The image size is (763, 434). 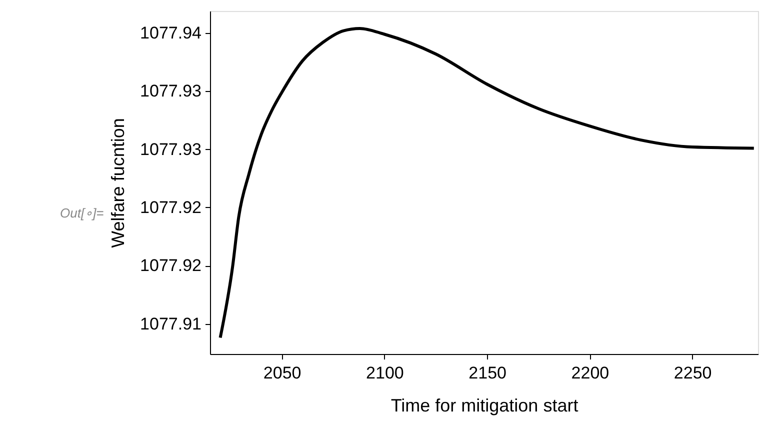 What do you see at coordinates (693, 373) in the screenshot?
I see `x-tick-label: 2250` at bounding box center [693, 373].